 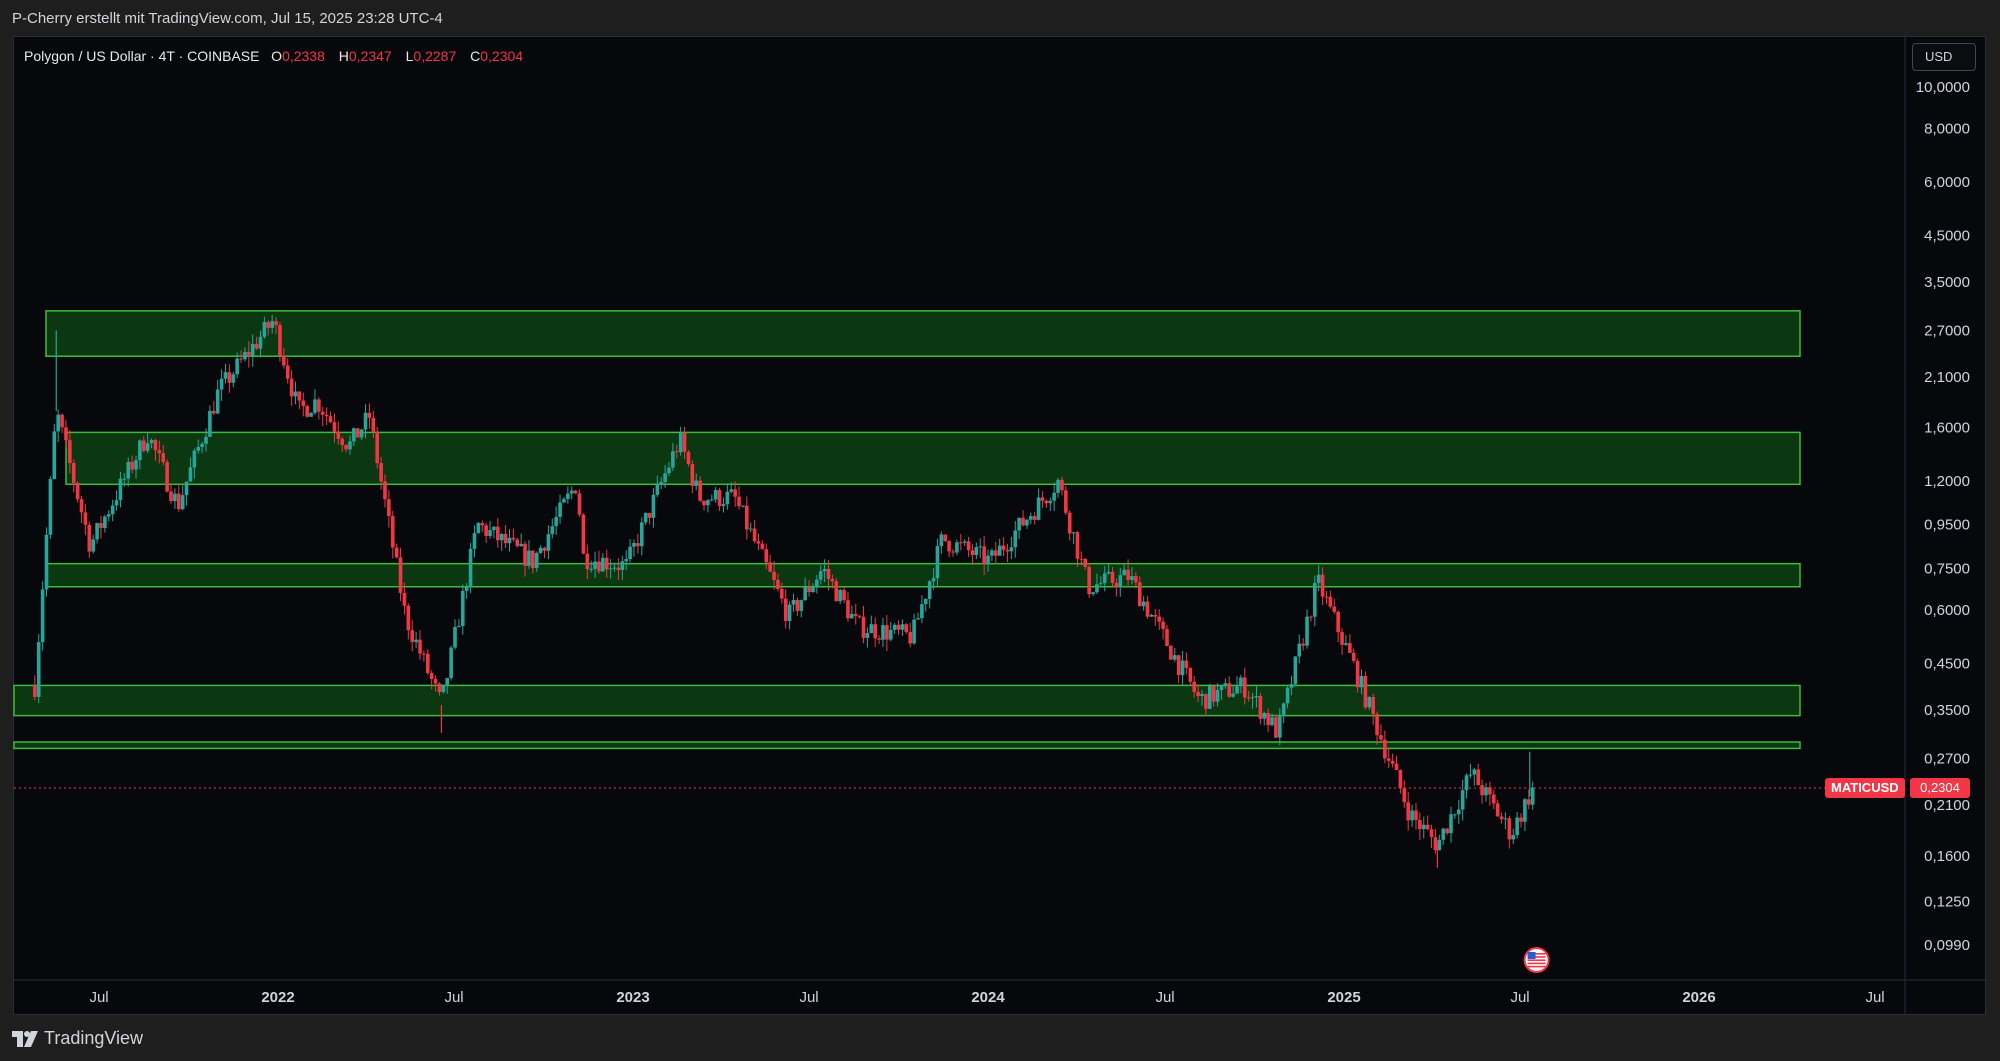 I want to click on tradingview-brand: TradingView, so click(x=77, y=1038).